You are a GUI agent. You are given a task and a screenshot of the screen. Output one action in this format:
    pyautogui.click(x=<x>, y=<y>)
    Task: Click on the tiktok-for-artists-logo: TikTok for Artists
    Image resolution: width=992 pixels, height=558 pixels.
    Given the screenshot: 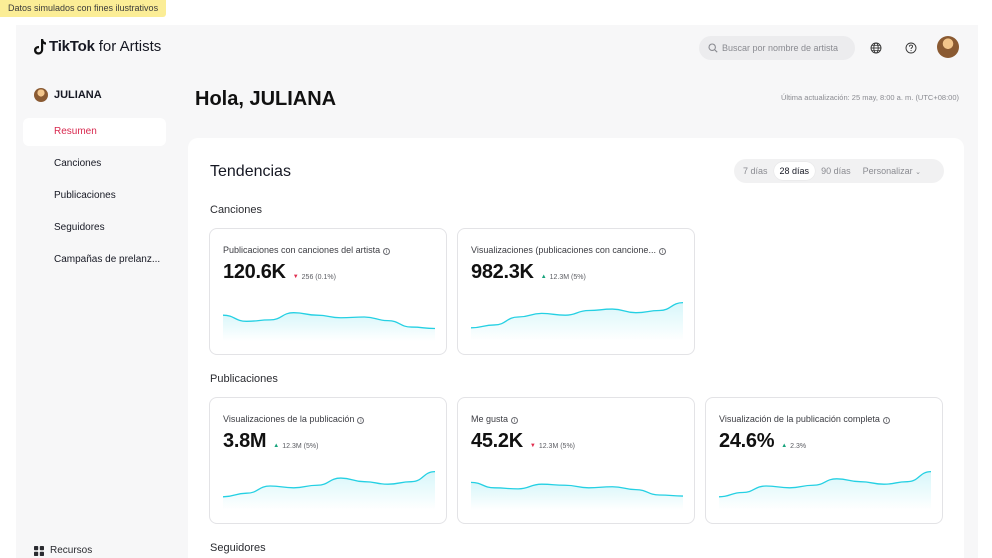 What is the action you would take?
    pyautogui.click(x=97, y=46)
    